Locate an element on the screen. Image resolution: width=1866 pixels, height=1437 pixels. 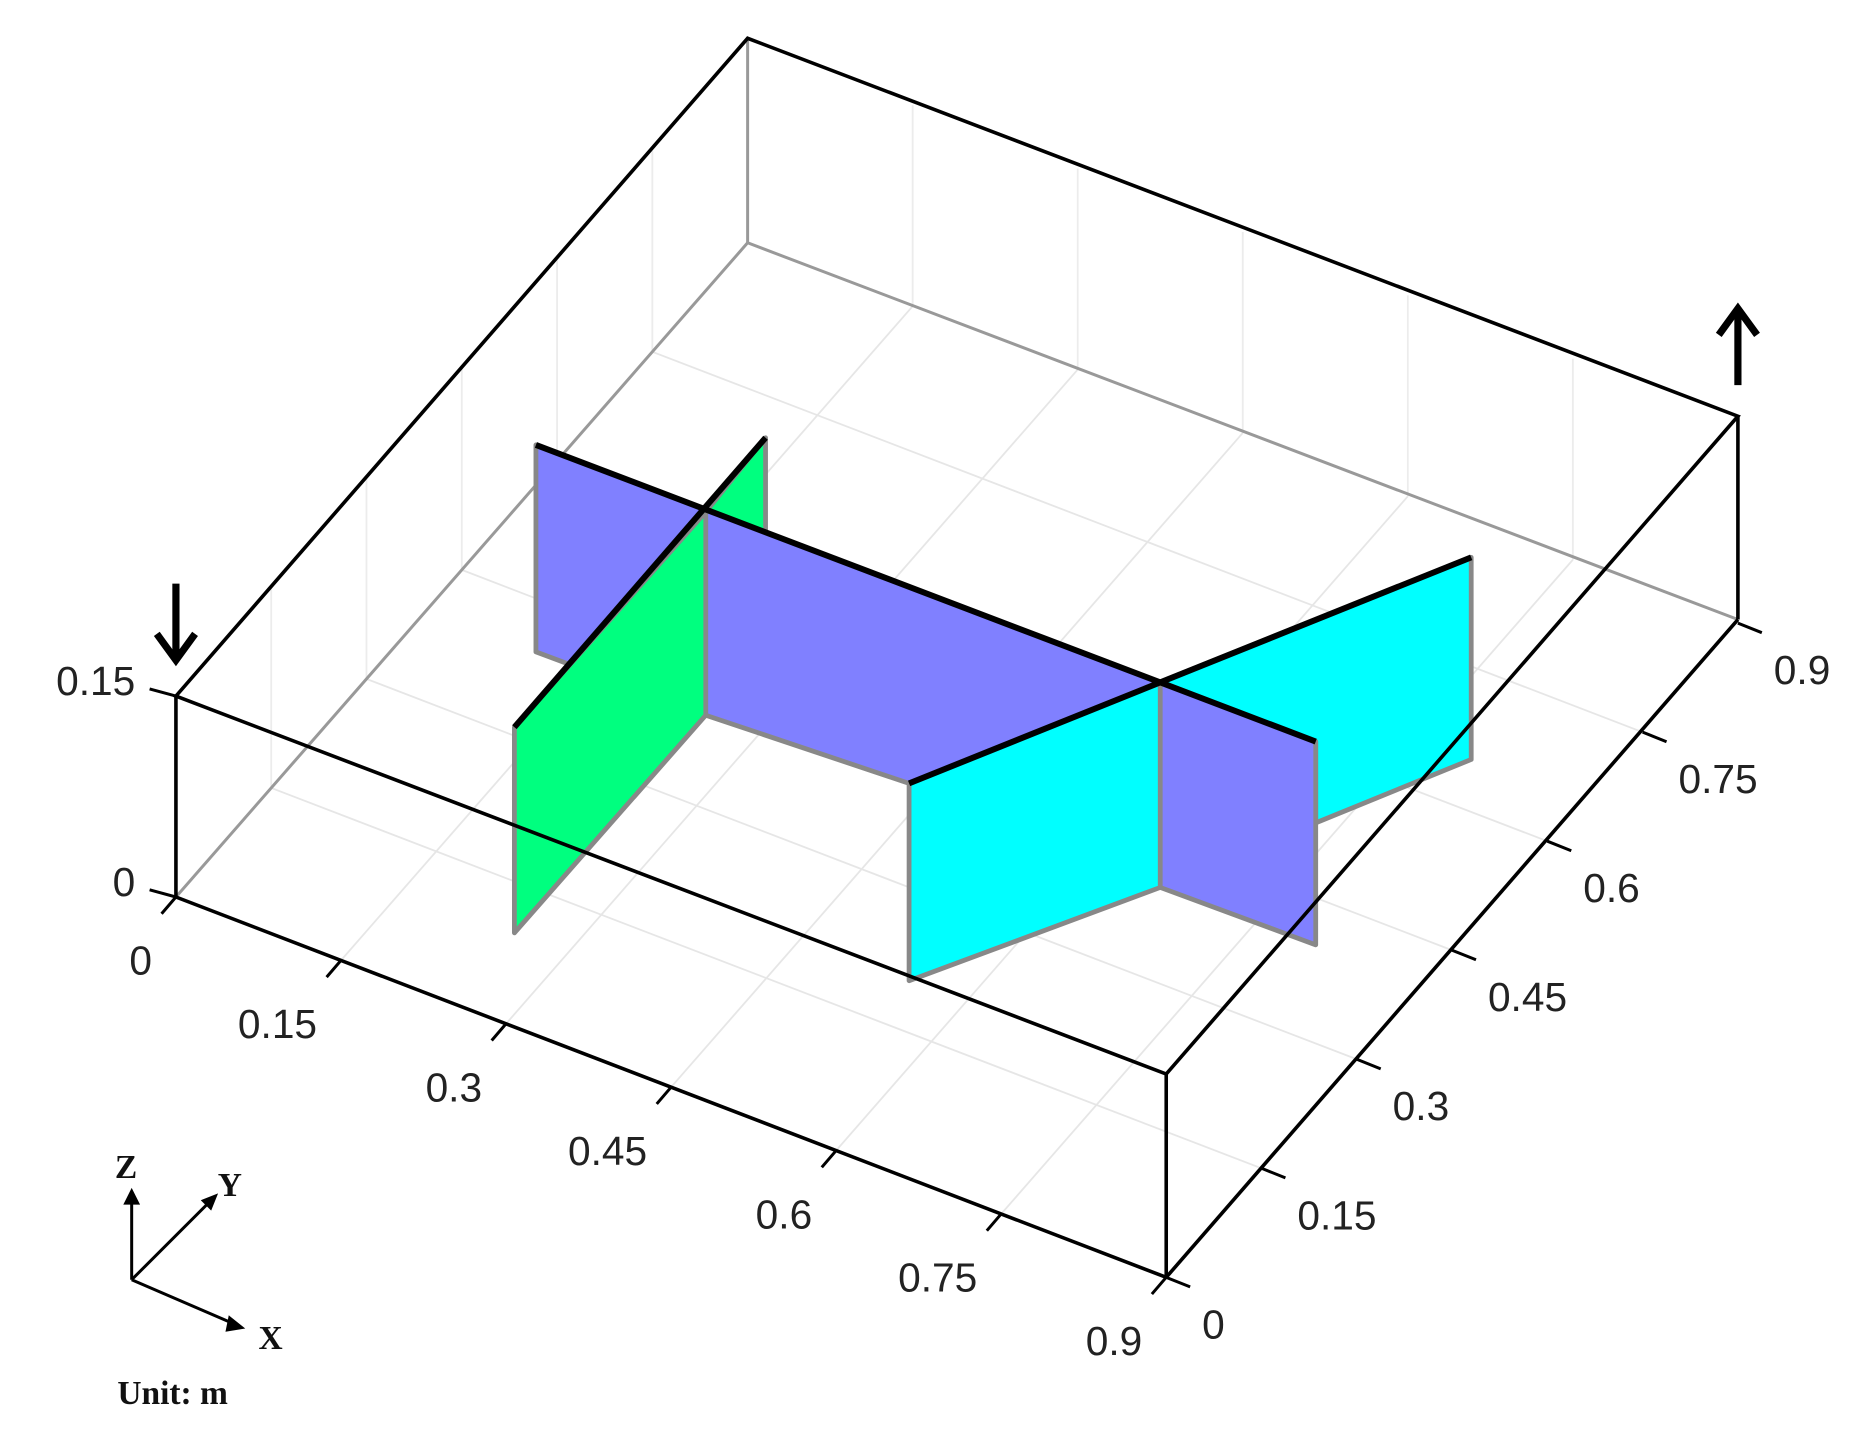
x-tick-label: 0.15 is located at coordinates (277, 1024).